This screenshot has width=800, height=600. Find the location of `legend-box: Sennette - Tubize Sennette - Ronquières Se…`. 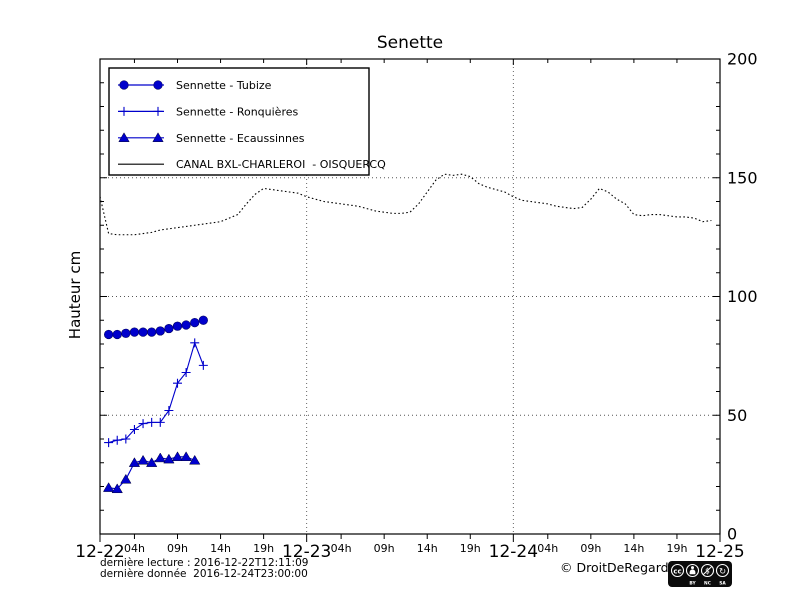

legend-box: Sennette - Tubize Sennette - Ronquières Se… is located at coordinates (247, 121).